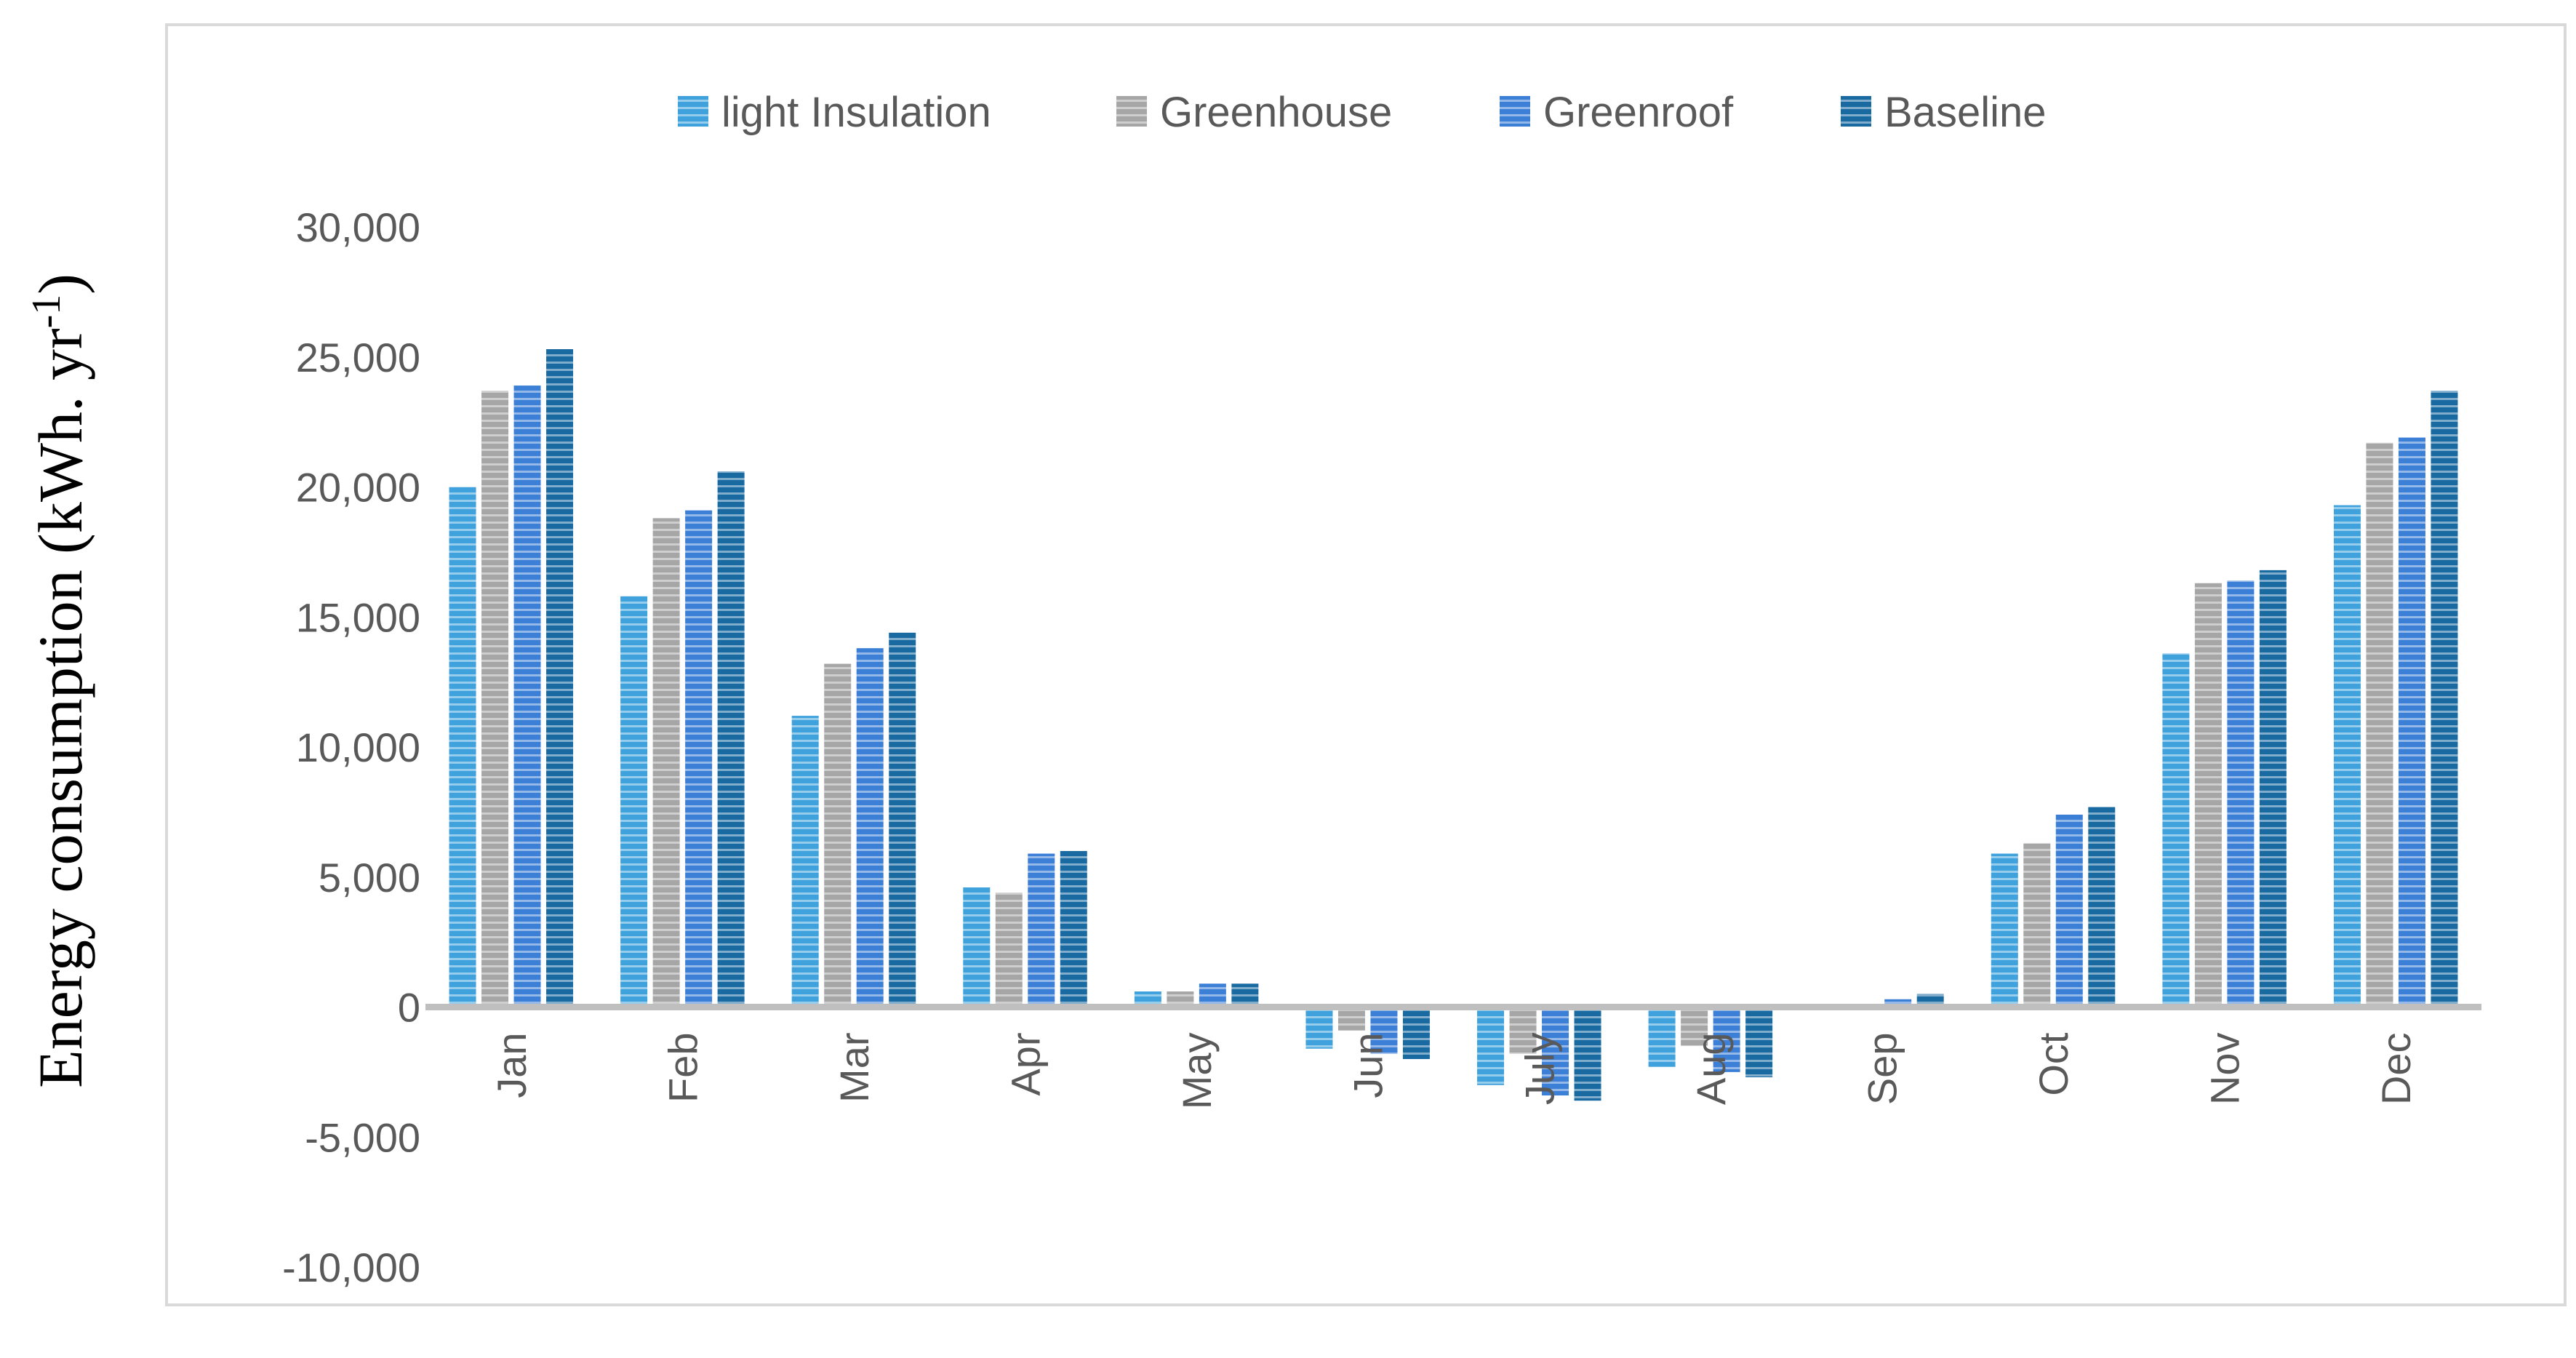 This screenshot has width=2576, height=1358. I want to click on bar-greenhouse-jun, so click(1351, 1019).